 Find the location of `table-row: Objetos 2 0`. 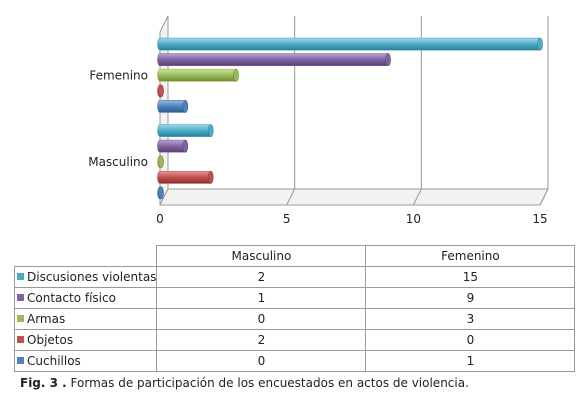

table-row: Objetos 2 0 is located at coordinates (294, 340).